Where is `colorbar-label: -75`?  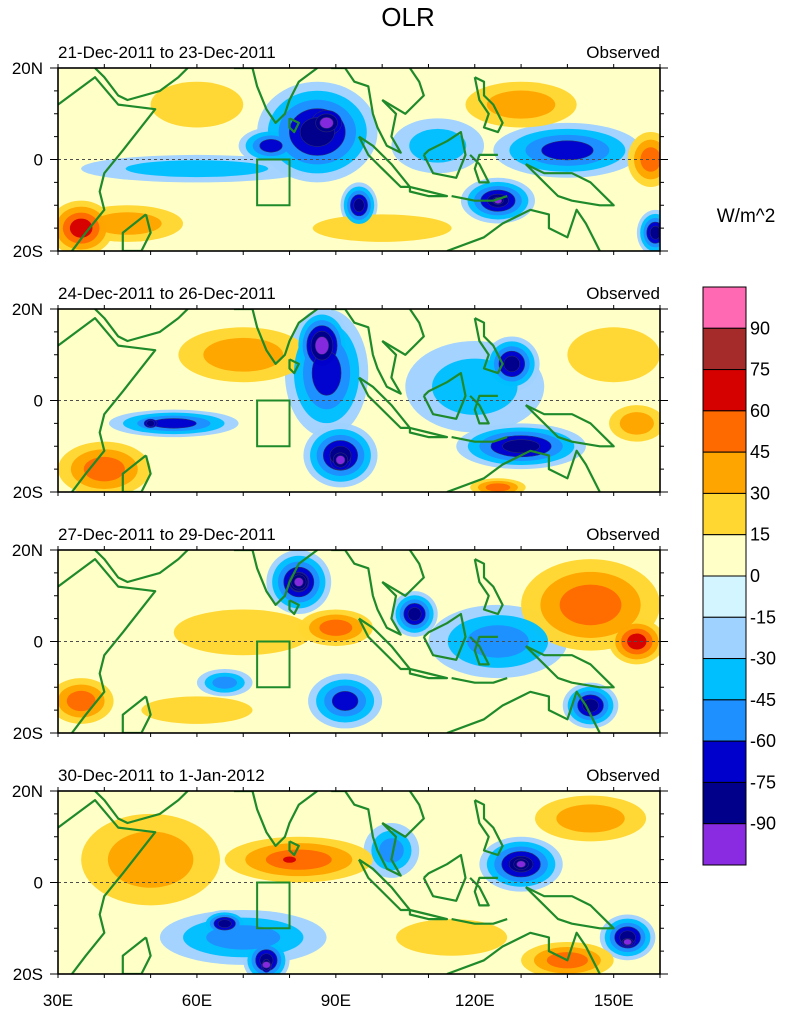 colorbar-label: -75 is located at coordinates (763, 782).